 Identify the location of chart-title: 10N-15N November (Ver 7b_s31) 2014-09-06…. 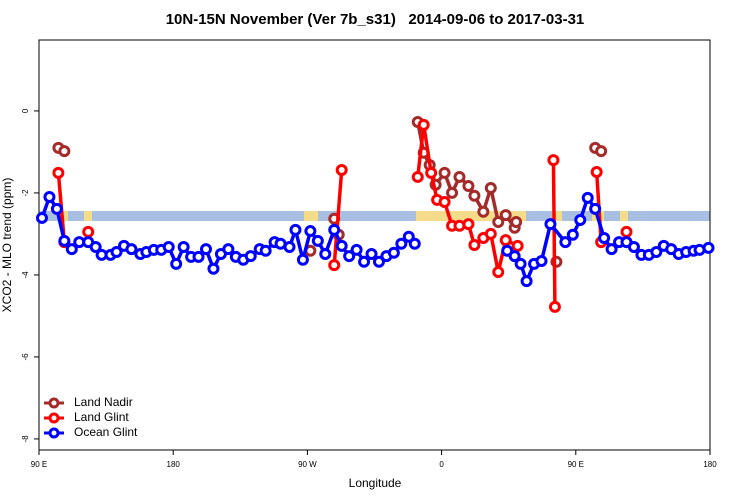
(375, 19).